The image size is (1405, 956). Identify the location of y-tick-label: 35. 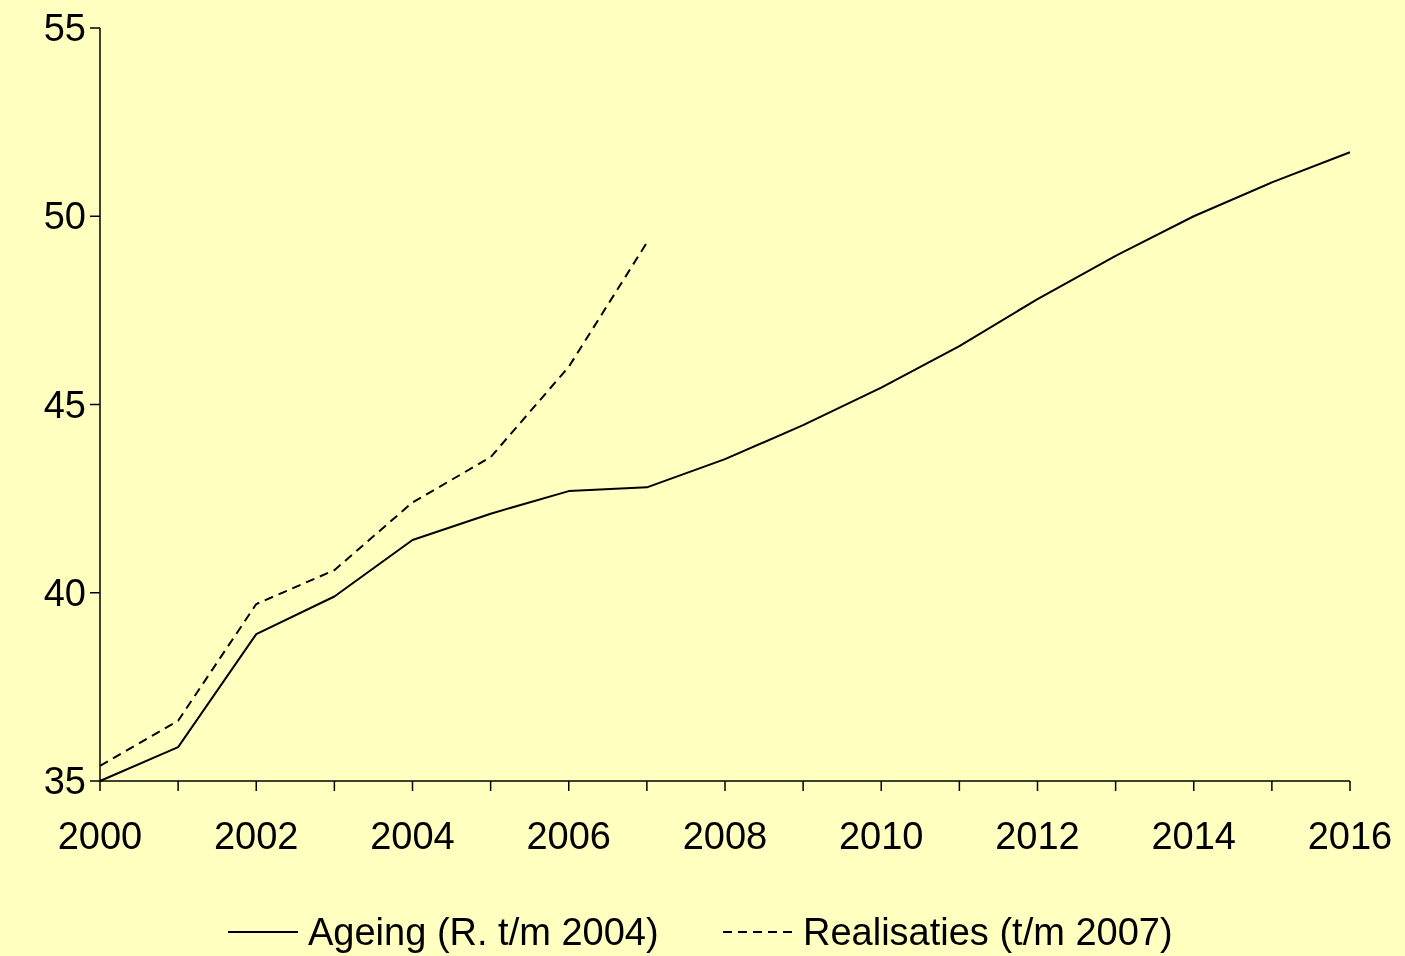
(64, 781).